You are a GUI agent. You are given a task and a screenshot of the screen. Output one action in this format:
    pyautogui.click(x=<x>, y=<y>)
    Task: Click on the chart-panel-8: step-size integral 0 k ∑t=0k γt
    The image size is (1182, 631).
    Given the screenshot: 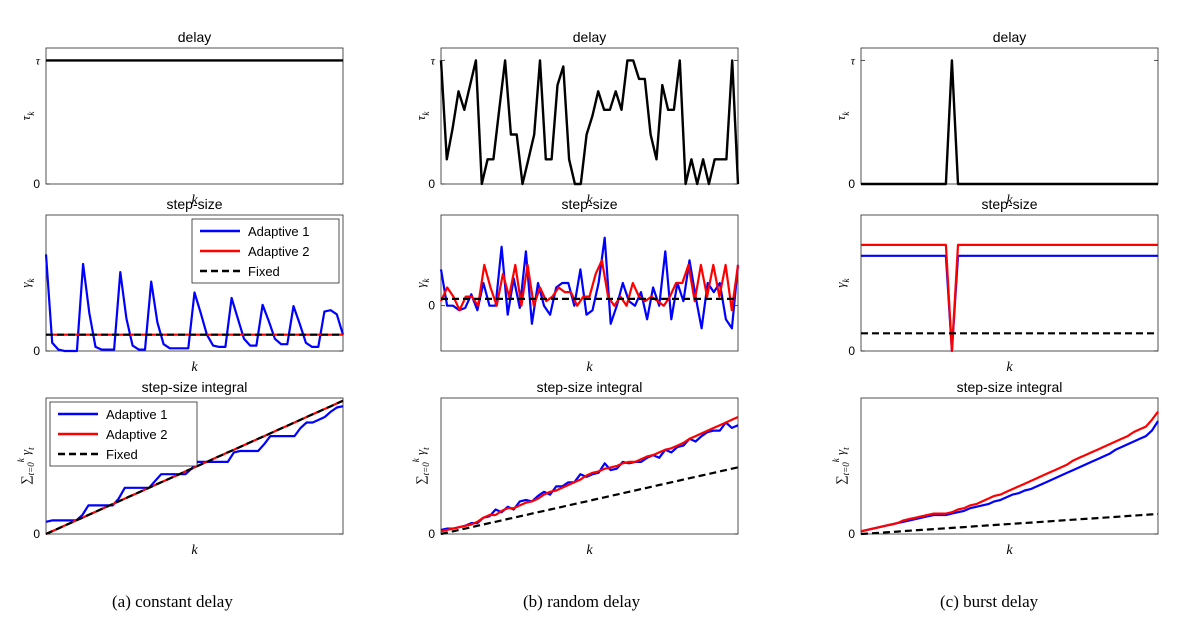 What is the action you would take?
    pyautogui.click(x=575, y=468)
    